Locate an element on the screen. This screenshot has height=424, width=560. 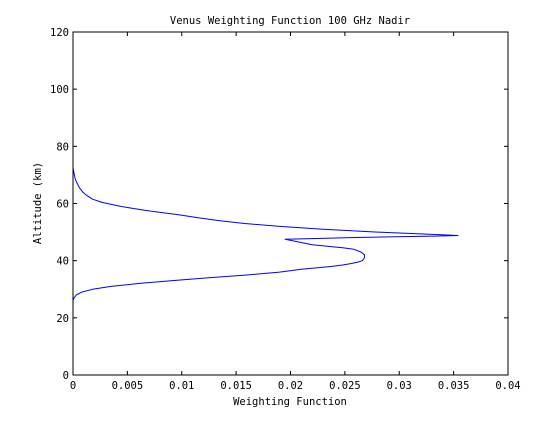
y-tick-label: 80 is located at coordinates (62, 147).